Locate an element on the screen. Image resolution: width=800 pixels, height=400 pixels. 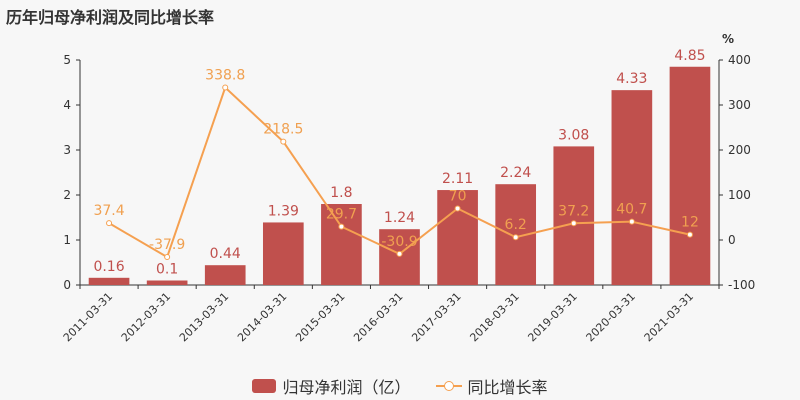
growth-value-label: 218.5 is located at coordinates (283, 130).